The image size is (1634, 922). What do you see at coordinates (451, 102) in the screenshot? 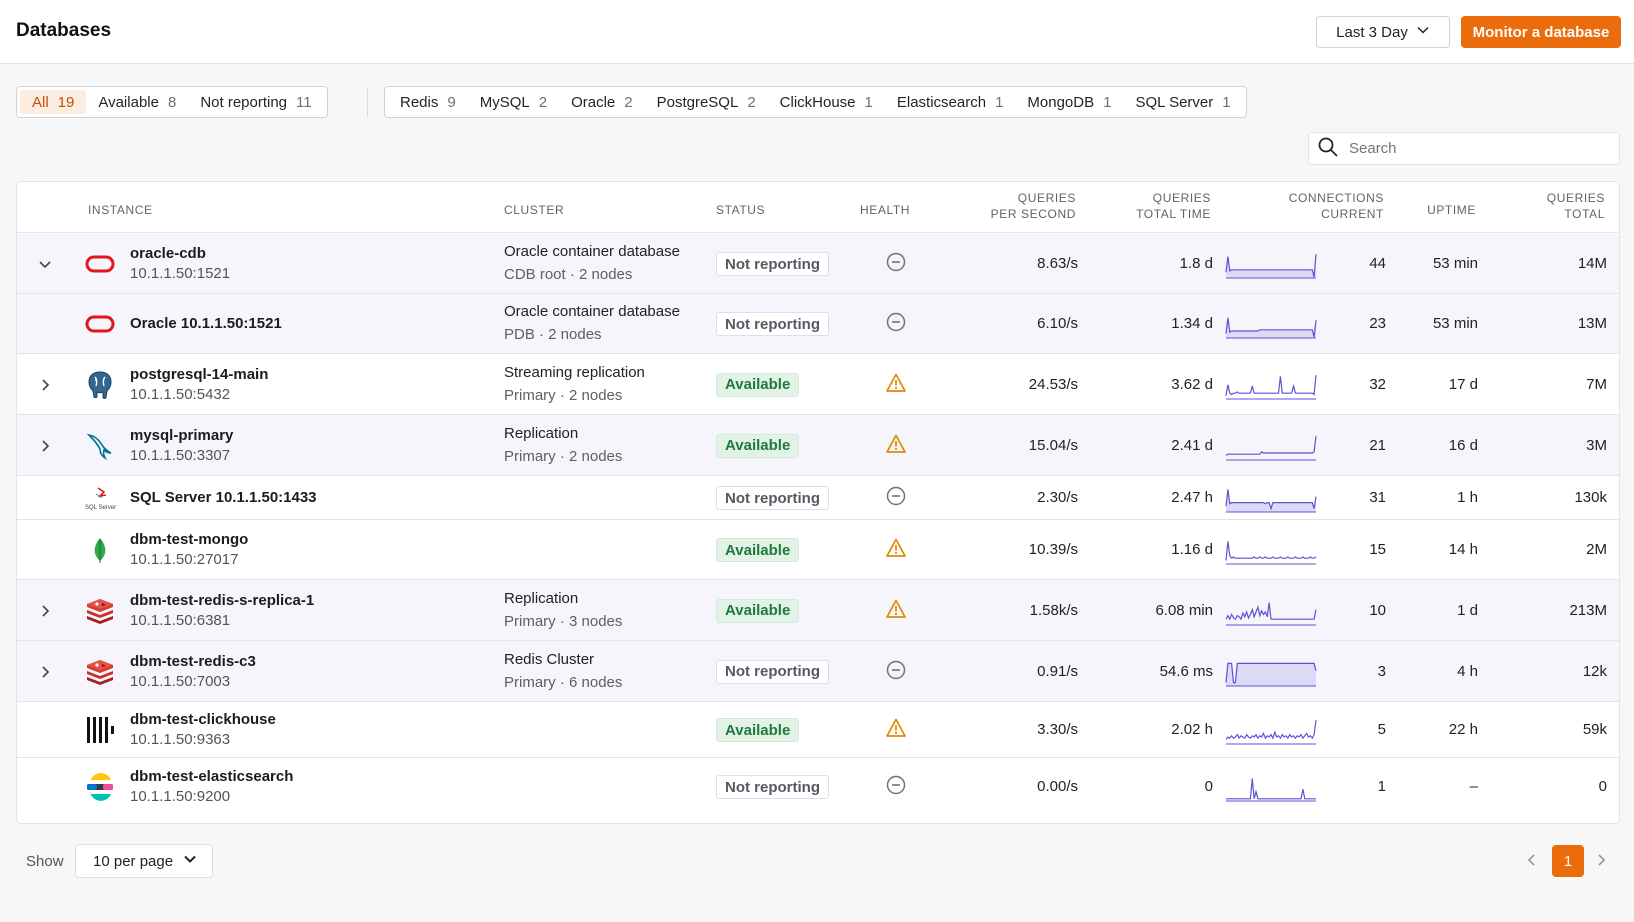
I see `filter-count: 9` at bounding box center [451, 102].